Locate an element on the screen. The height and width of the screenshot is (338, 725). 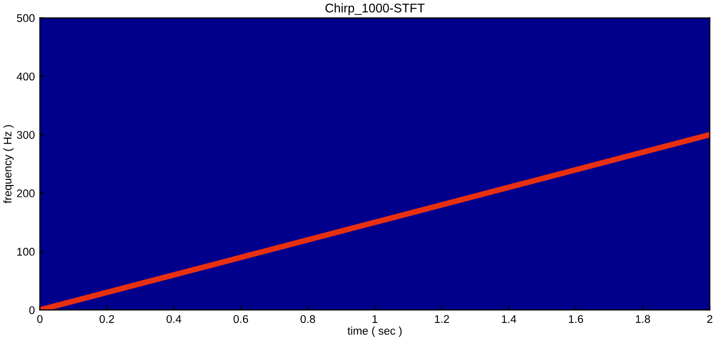
y-tick-label: 200 is located at coordinates (26, 193).